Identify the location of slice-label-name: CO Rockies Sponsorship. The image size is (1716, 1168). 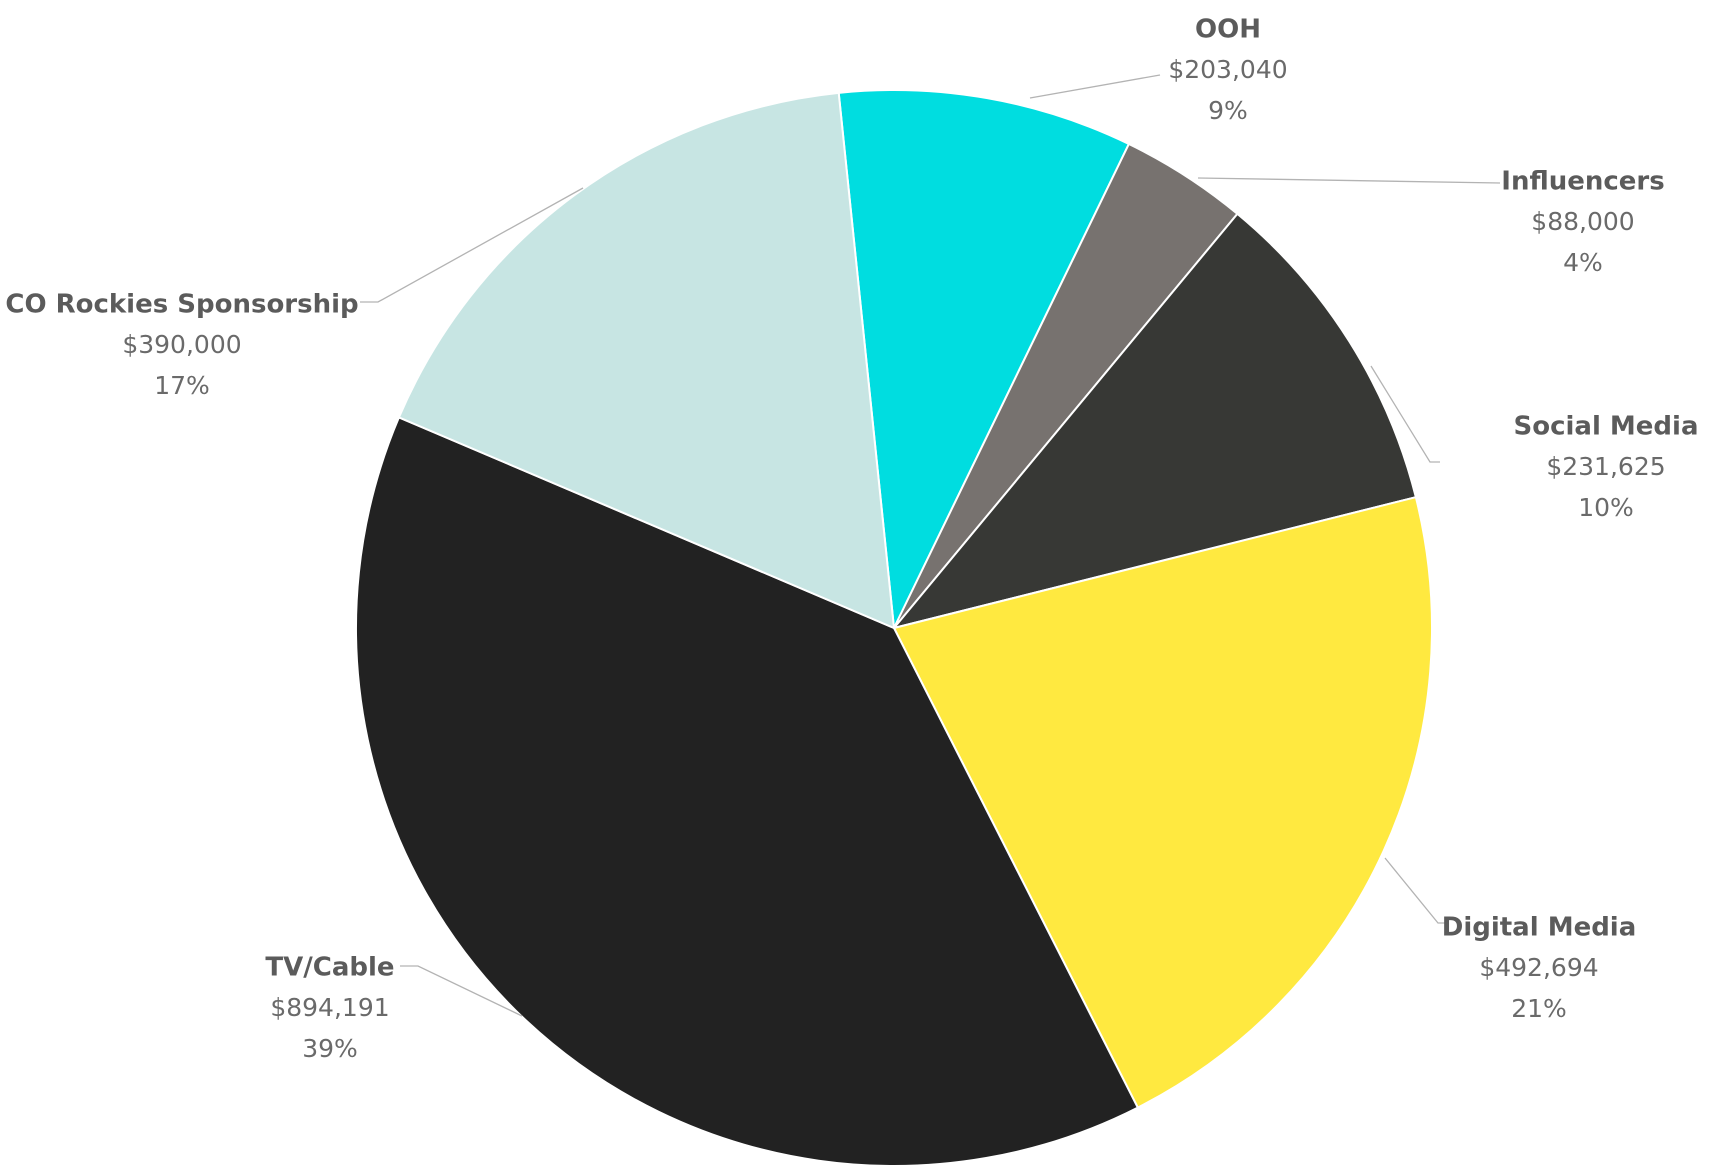
(181, 305).